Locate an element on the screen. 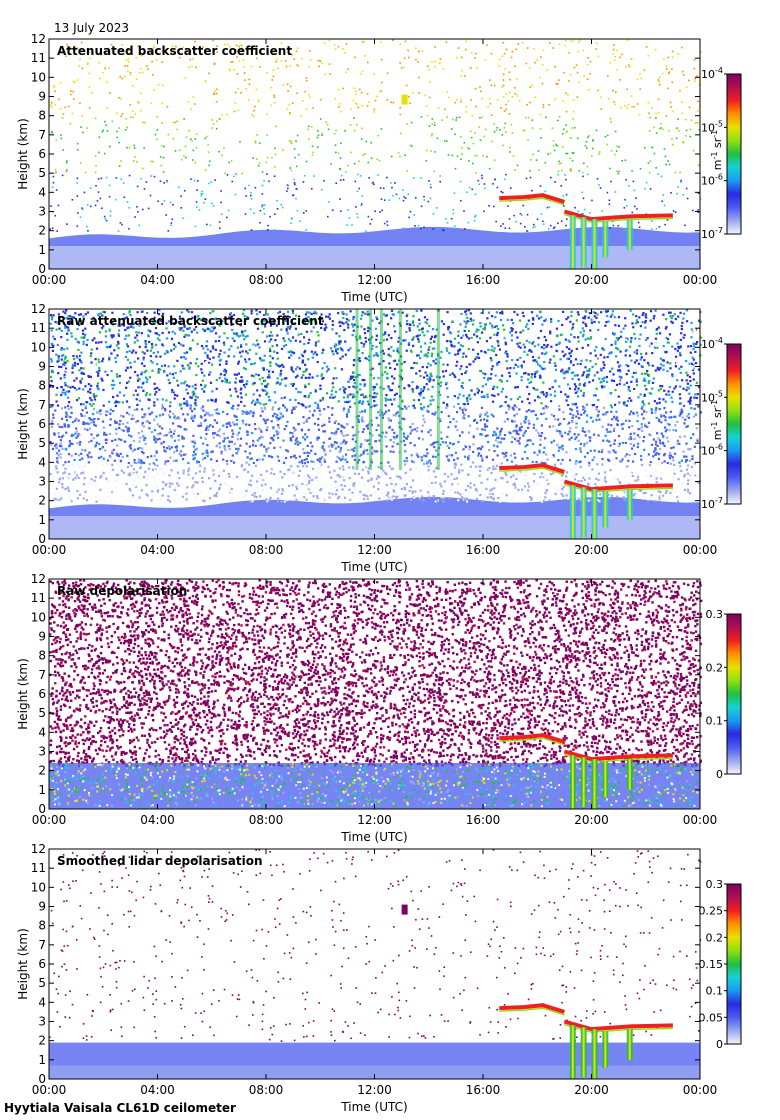 Image resolution: width=780 pixels, height=1120 pixels. colorbar-tick-label: 0.2 is located at coordinates (715, 667).